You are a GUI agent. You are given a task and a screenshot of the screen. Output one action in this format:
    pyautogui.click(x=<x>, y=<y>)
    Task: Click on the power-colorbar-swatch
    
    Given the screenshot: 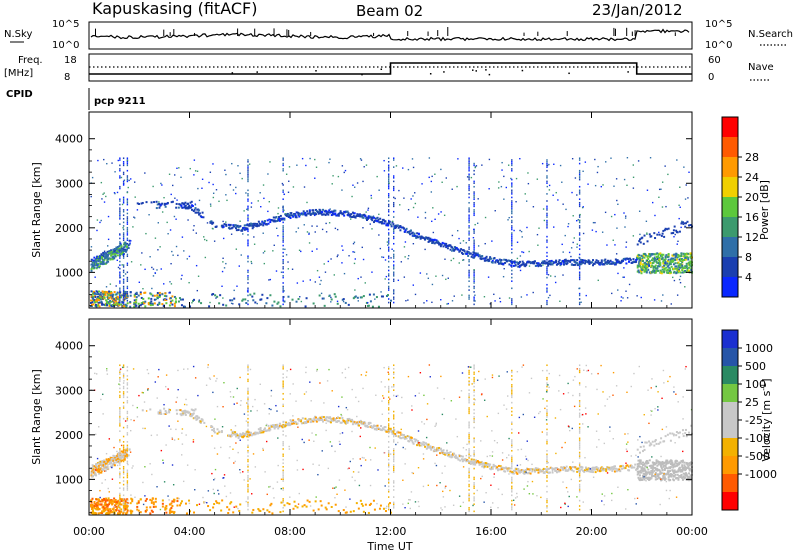 What is the action you would take?
    pyautogui.click(x=730, y=287)
    